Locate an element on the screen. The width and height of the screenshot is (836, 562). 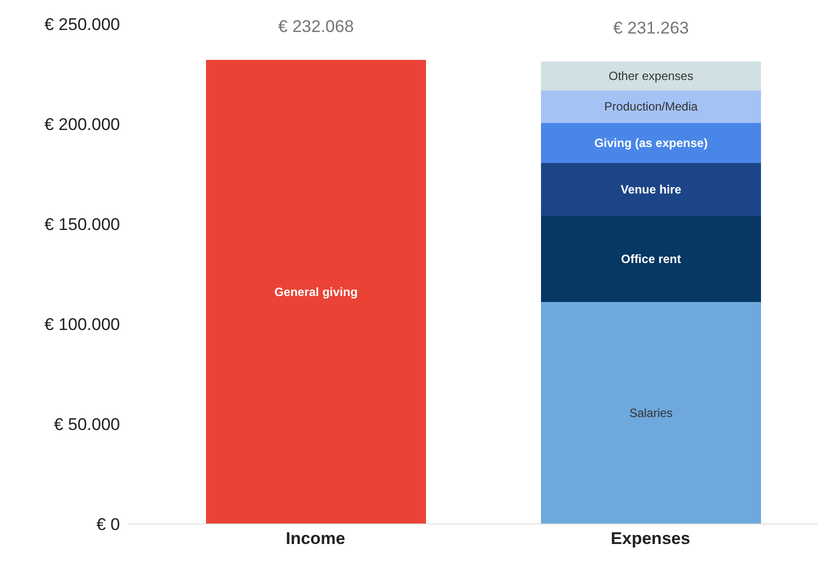
series-label: Giving (as expense) is located at coordinates (651, 143).